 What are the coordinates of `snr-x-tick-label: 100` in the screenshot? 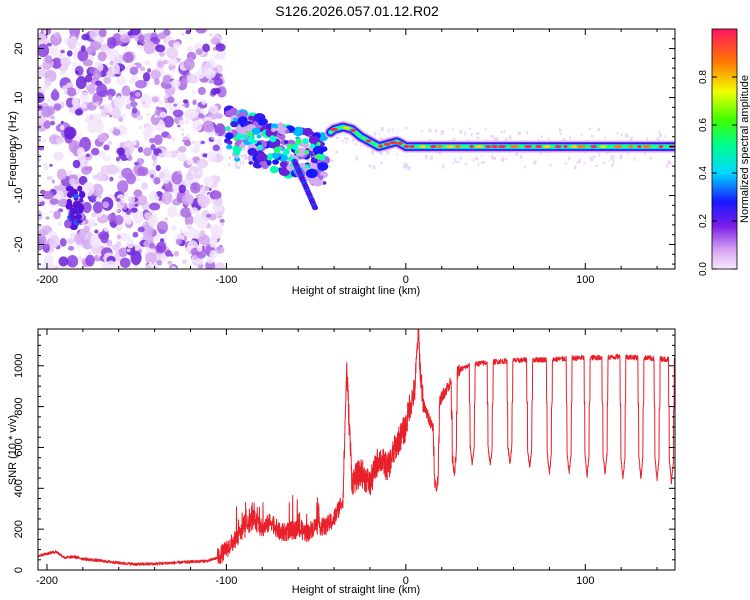 It's located at (585, 581).